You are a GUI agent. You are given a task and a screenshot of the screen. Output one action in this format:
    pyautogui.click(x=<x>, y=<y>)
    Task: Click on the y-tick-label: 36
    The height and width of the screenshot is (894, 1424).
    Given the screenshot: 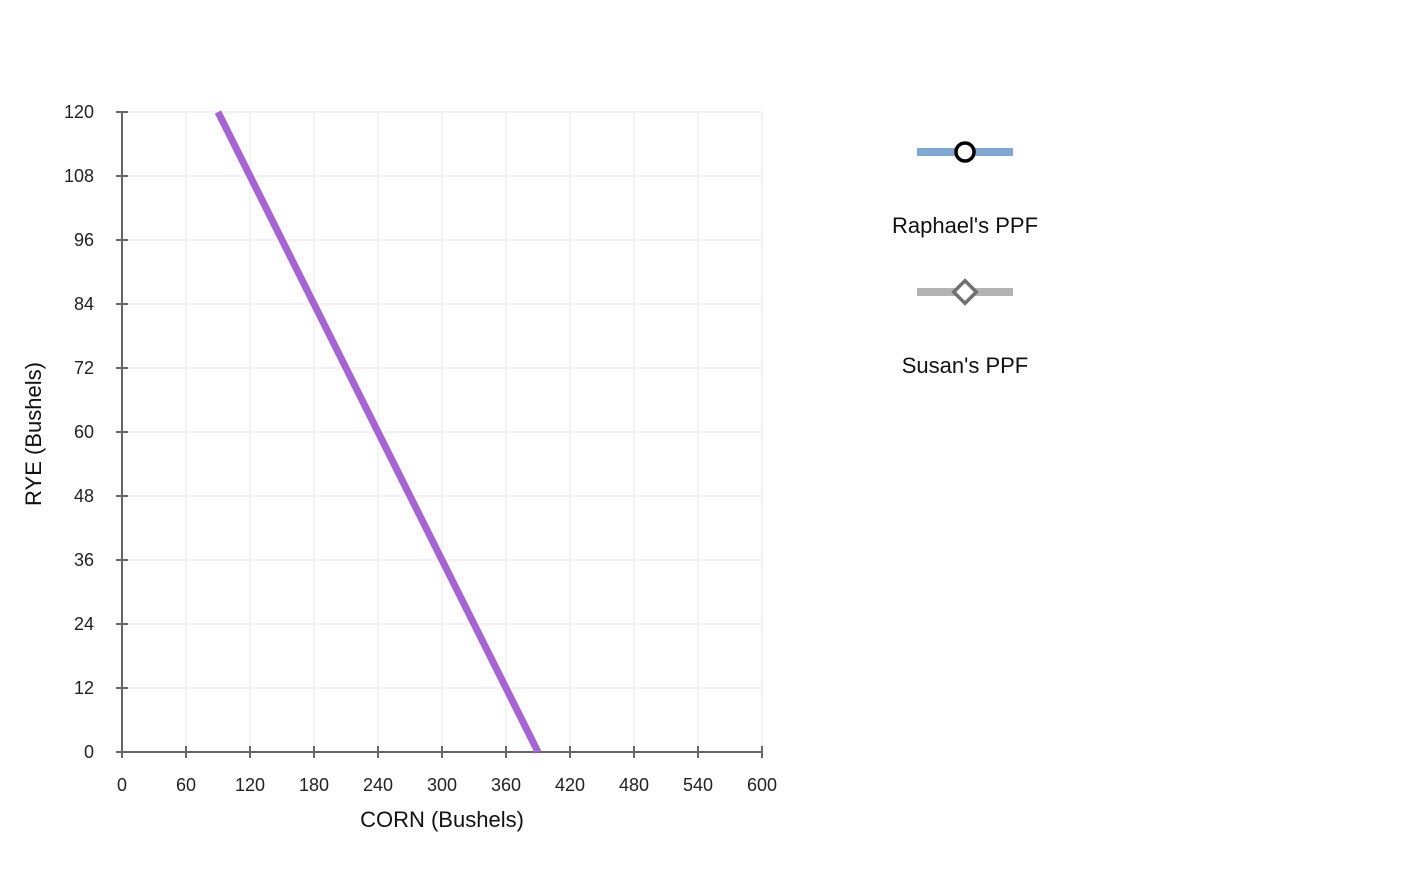 What is the action you would take?
    pyautogui.click(x=84, y=560)
    